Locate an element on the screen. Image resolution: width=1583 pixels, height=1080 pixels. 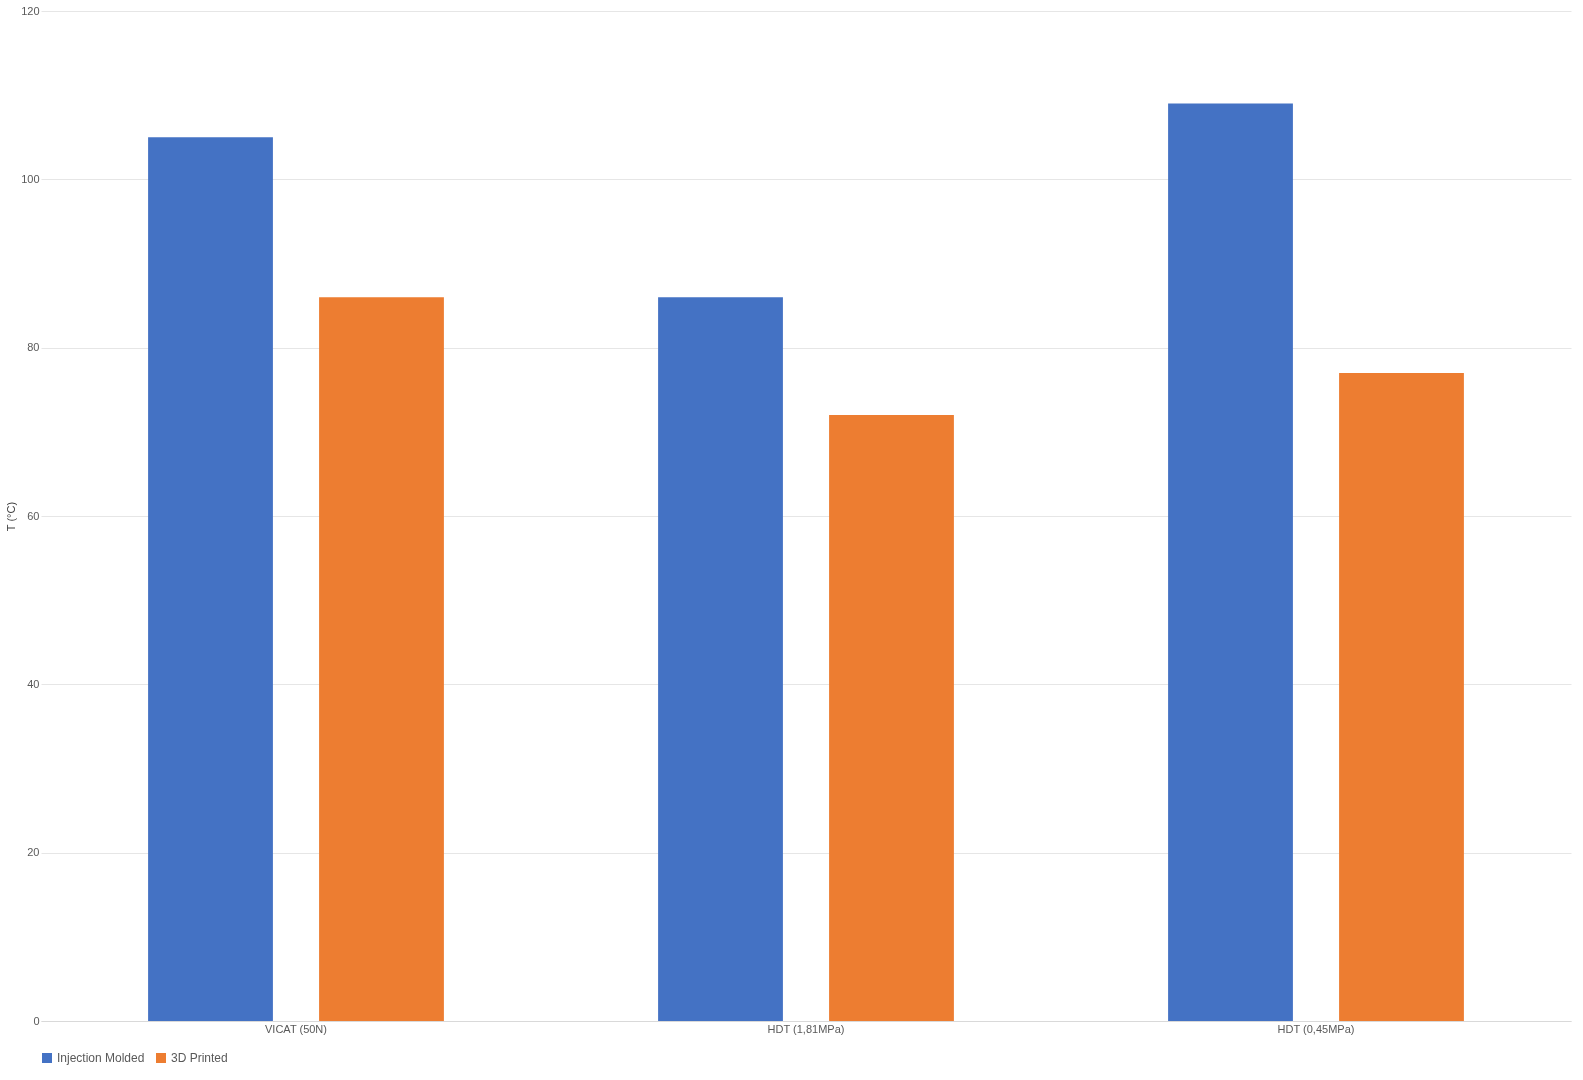
legend-label: Injection Molded is located at coordinates (101, 1058).